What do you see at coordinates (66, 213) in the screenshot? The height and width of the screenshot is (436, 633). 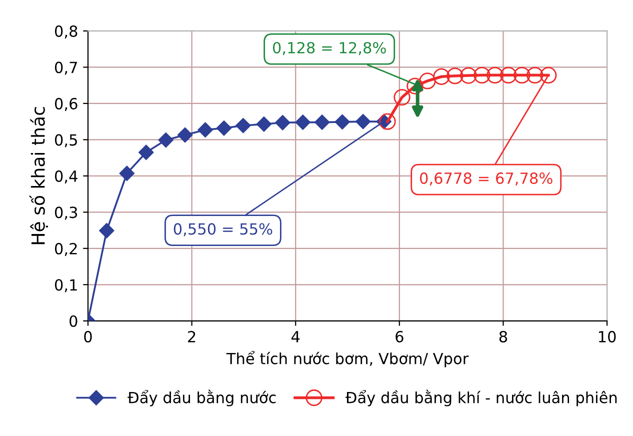 I see `y-tick-label: 0,3` at bounding box center [66, 213].